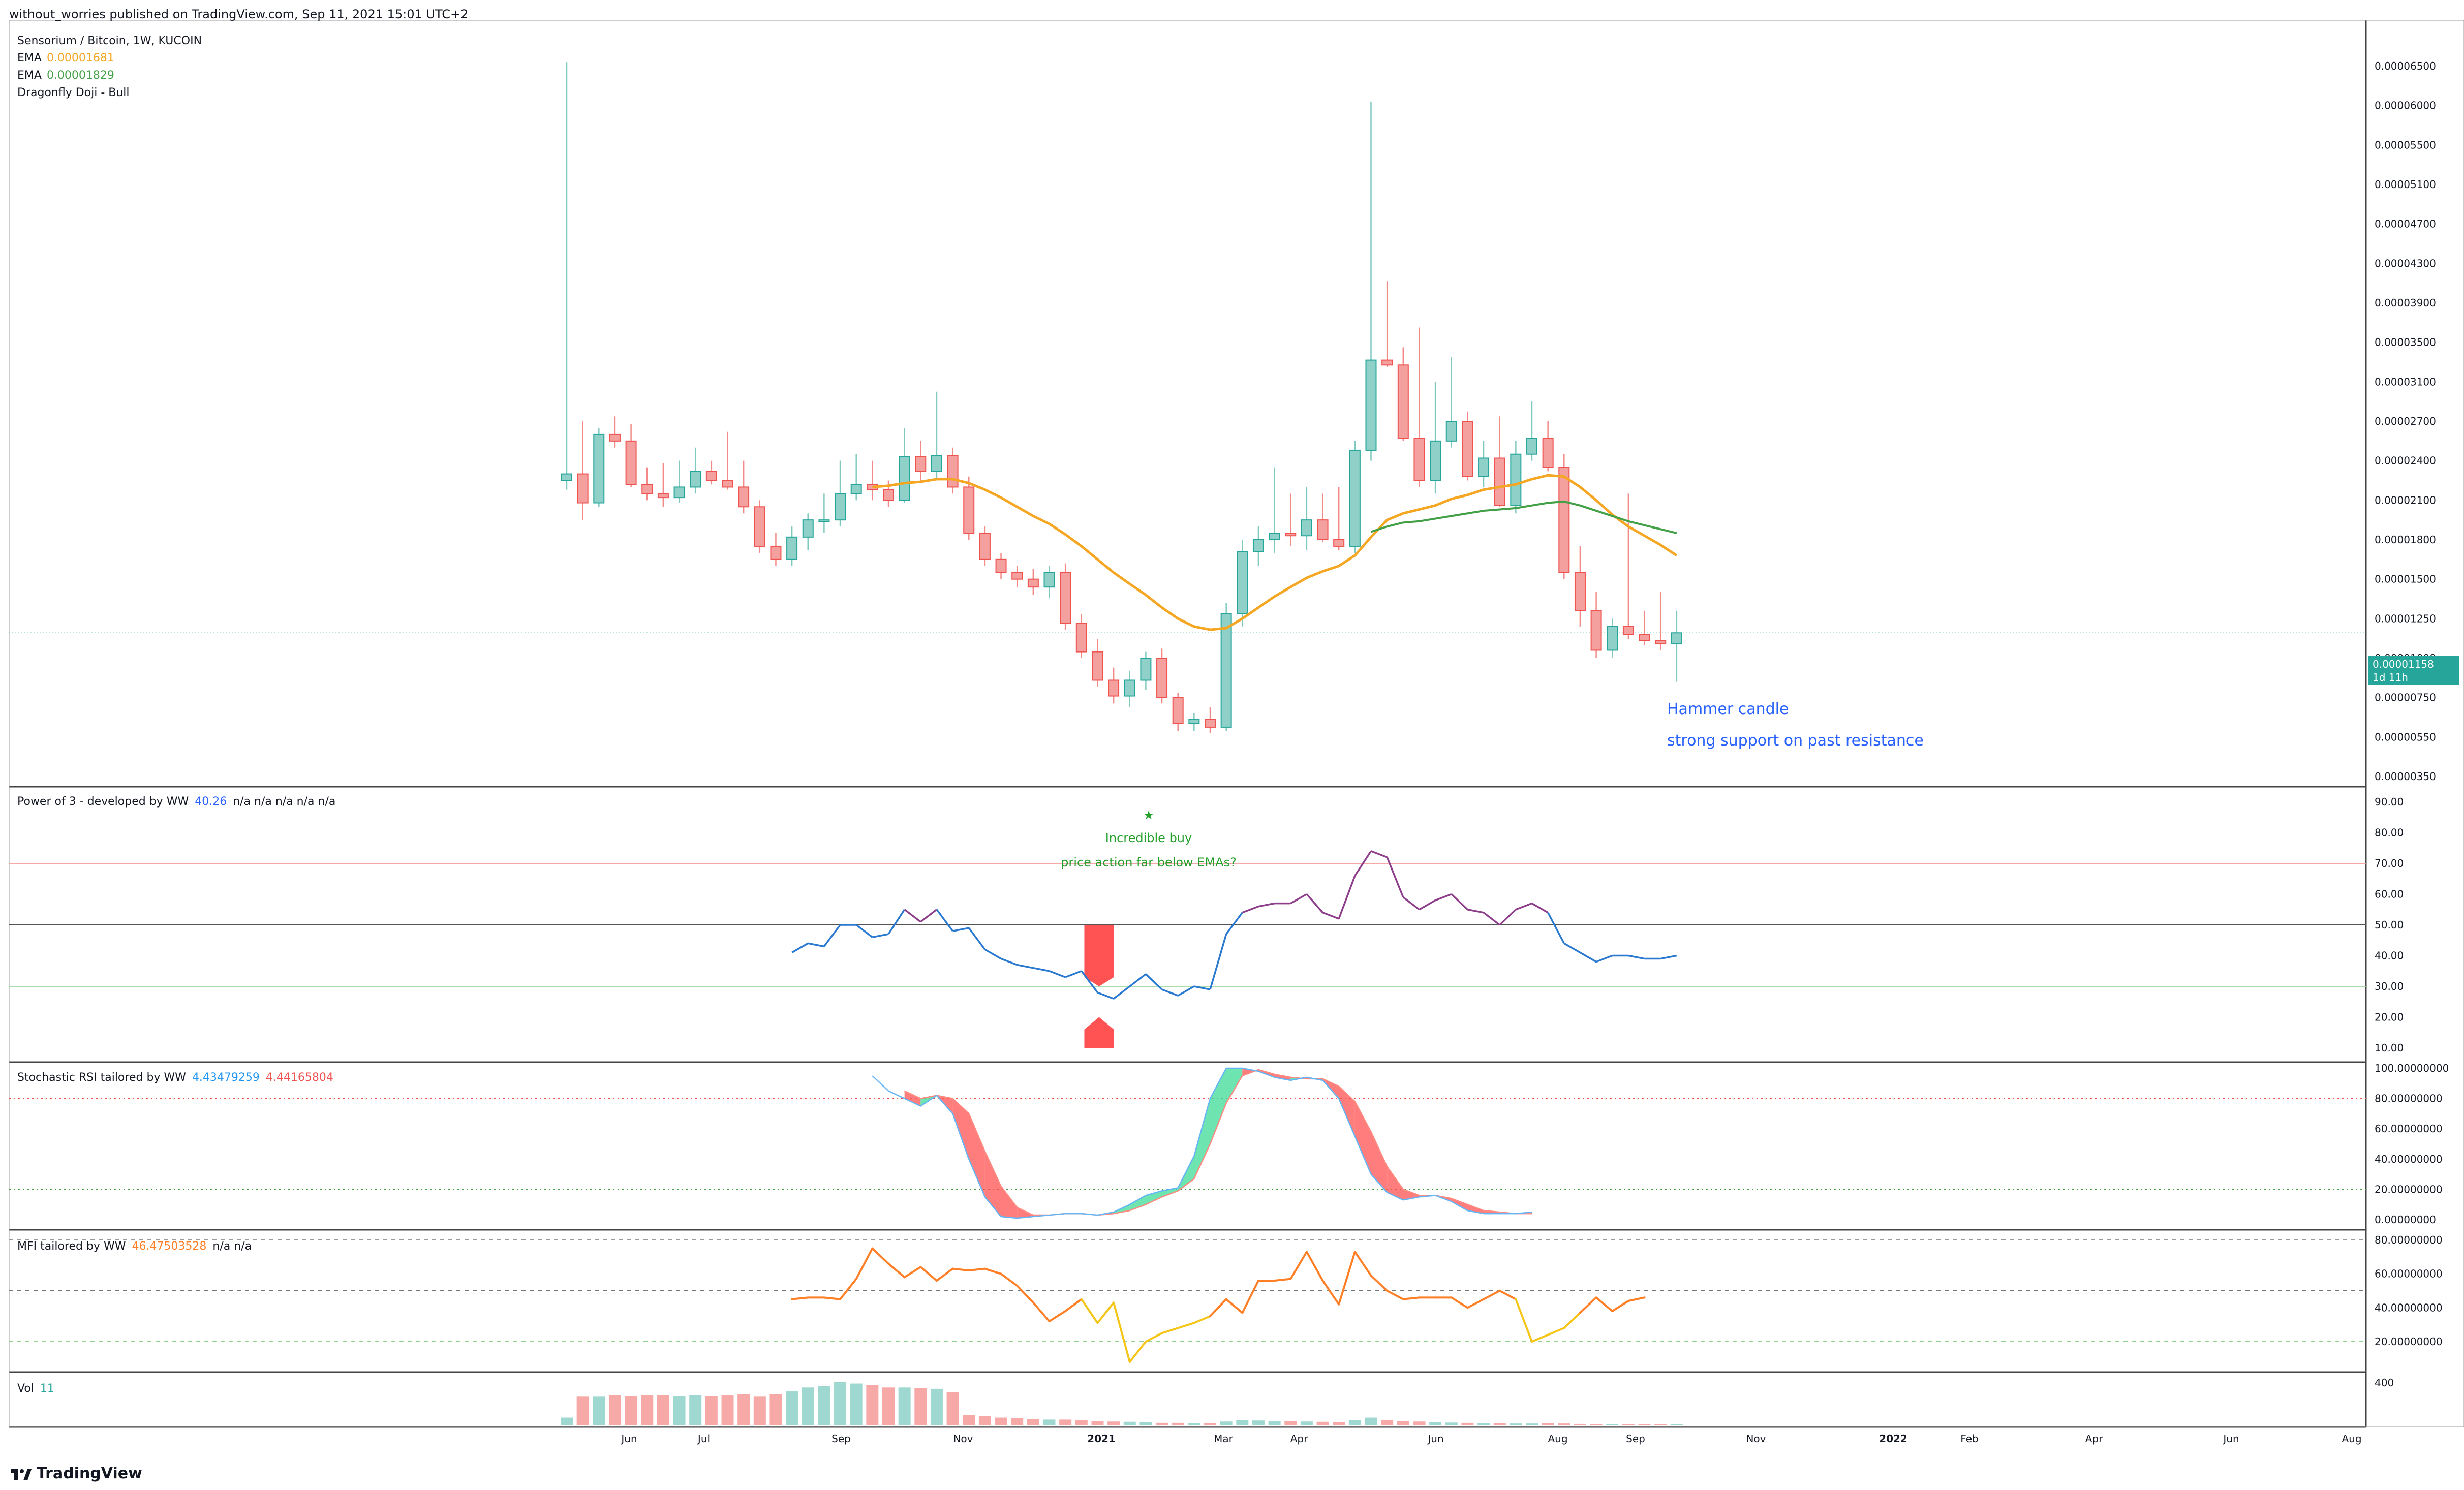 The image size is (2464, 1490). I want to click on stoch-axis-tick: 80.00000000, so click(2409, 1099).